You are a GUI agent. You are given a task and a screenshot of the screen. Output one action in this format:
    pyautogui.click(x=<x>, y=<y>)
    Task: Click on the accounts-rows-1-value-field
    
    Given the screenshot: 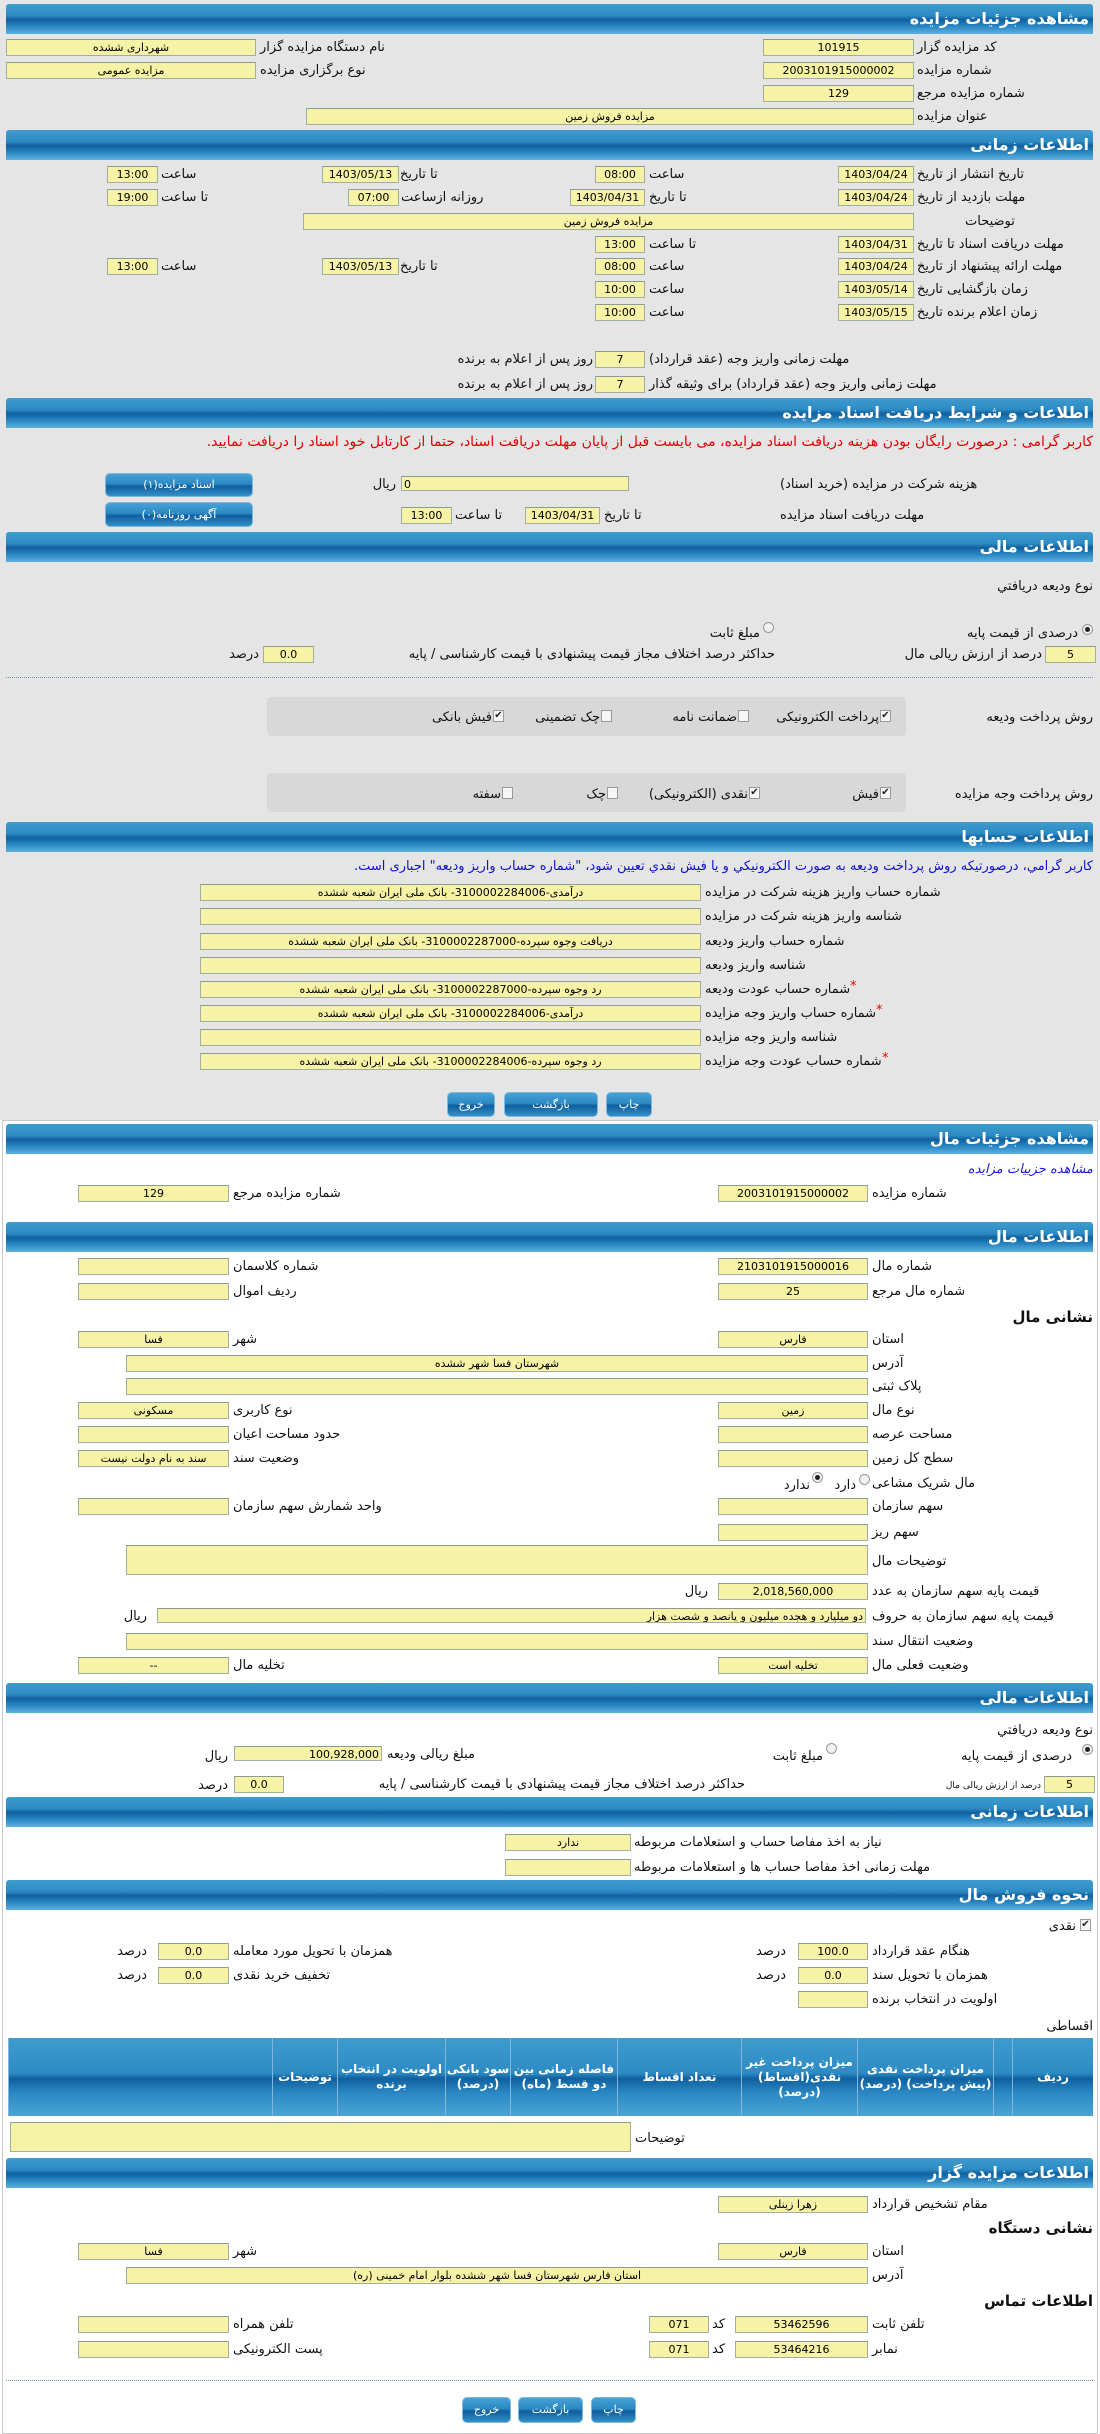 What is the action you would take?
    pyautogui.click(x=450, y=916)
    